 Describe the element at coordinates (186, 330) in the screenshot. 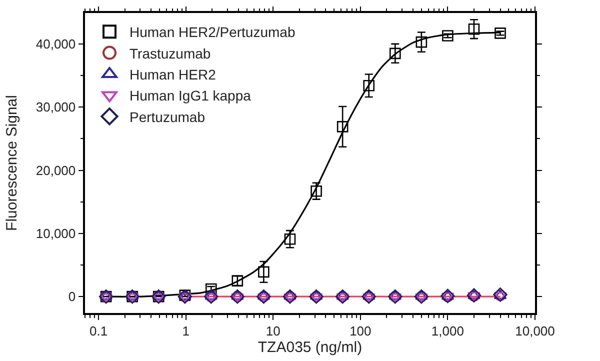

I see `x-tick-label: 1` at that location.